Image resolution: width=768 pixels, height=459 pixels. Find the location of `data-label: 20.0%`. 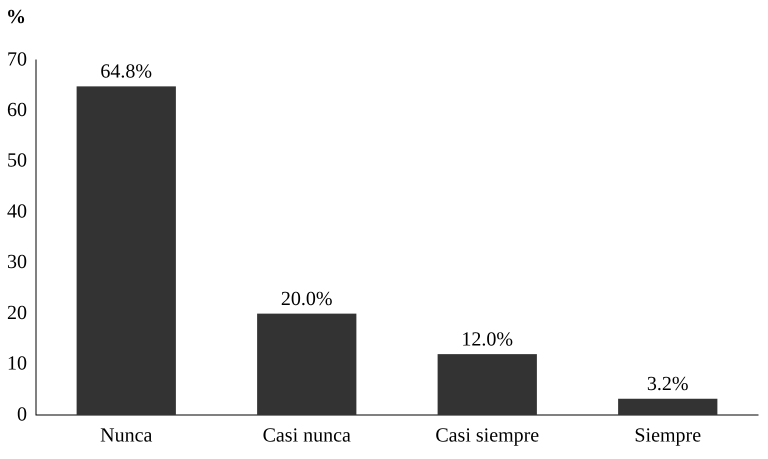

data-label: 20.0% is located at coordinates (306, 299).